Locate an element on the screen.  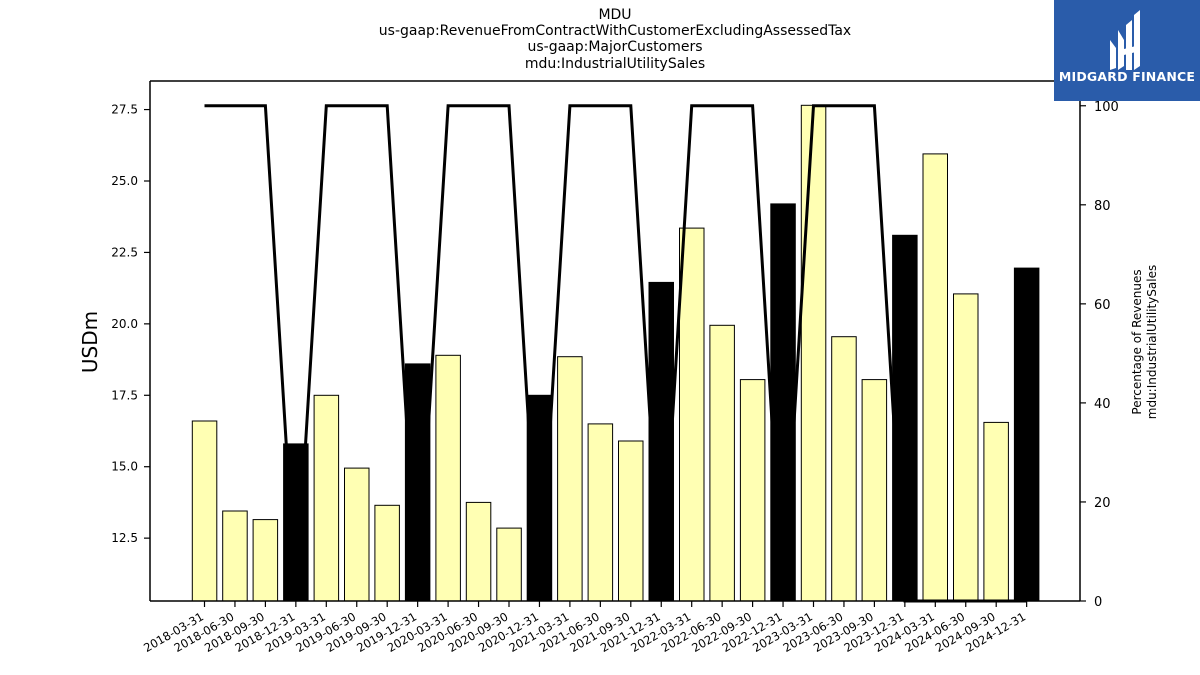
title-line-4: mdu:IndustrialUtilitySales is located at coordinates (615, 64).